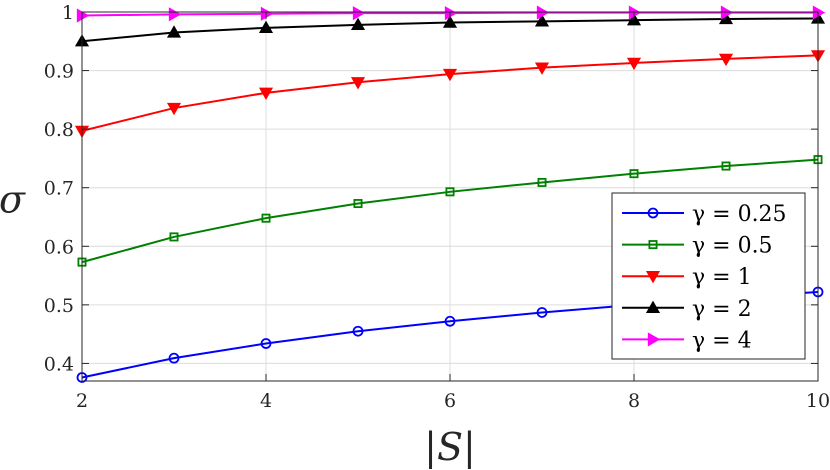  I want to click on x-tick-label: 10, so click(818, 401).